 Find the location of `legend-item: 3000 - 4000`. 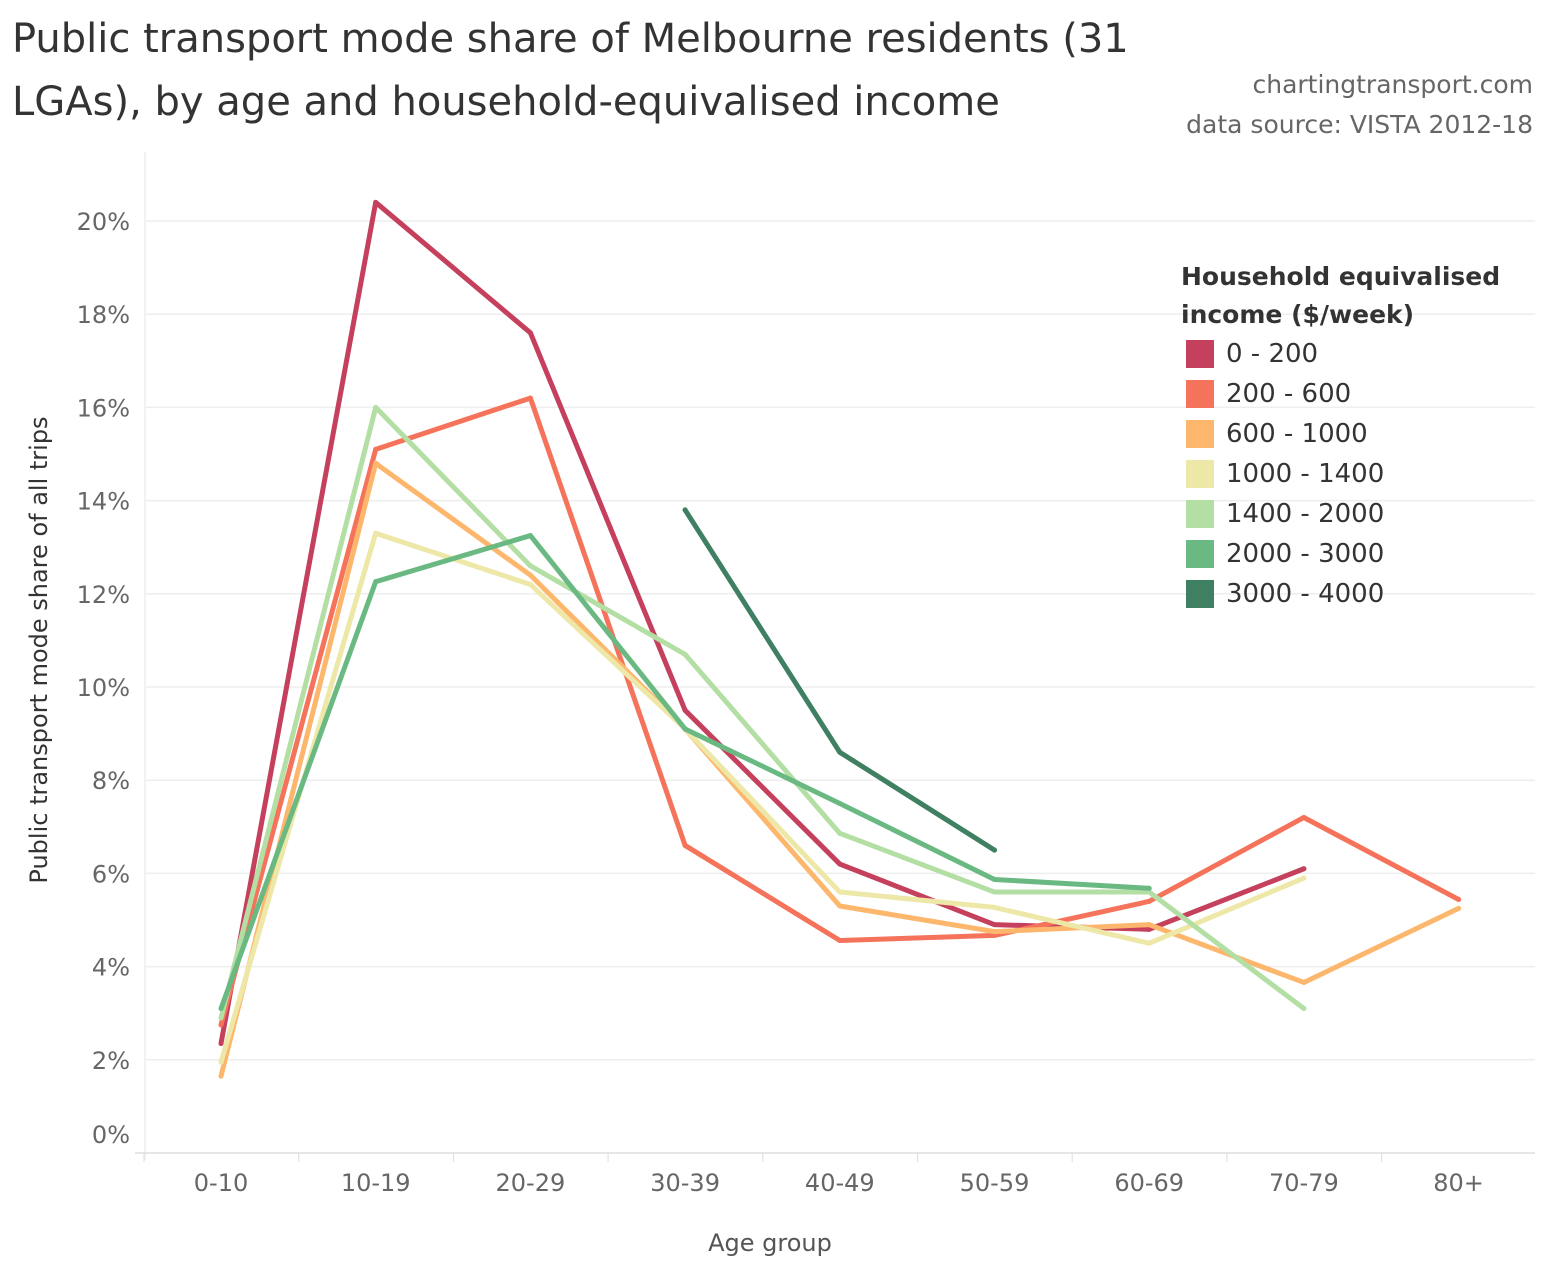

legend-item: 3000 - 4000 is located at coordinates (1341, 594).